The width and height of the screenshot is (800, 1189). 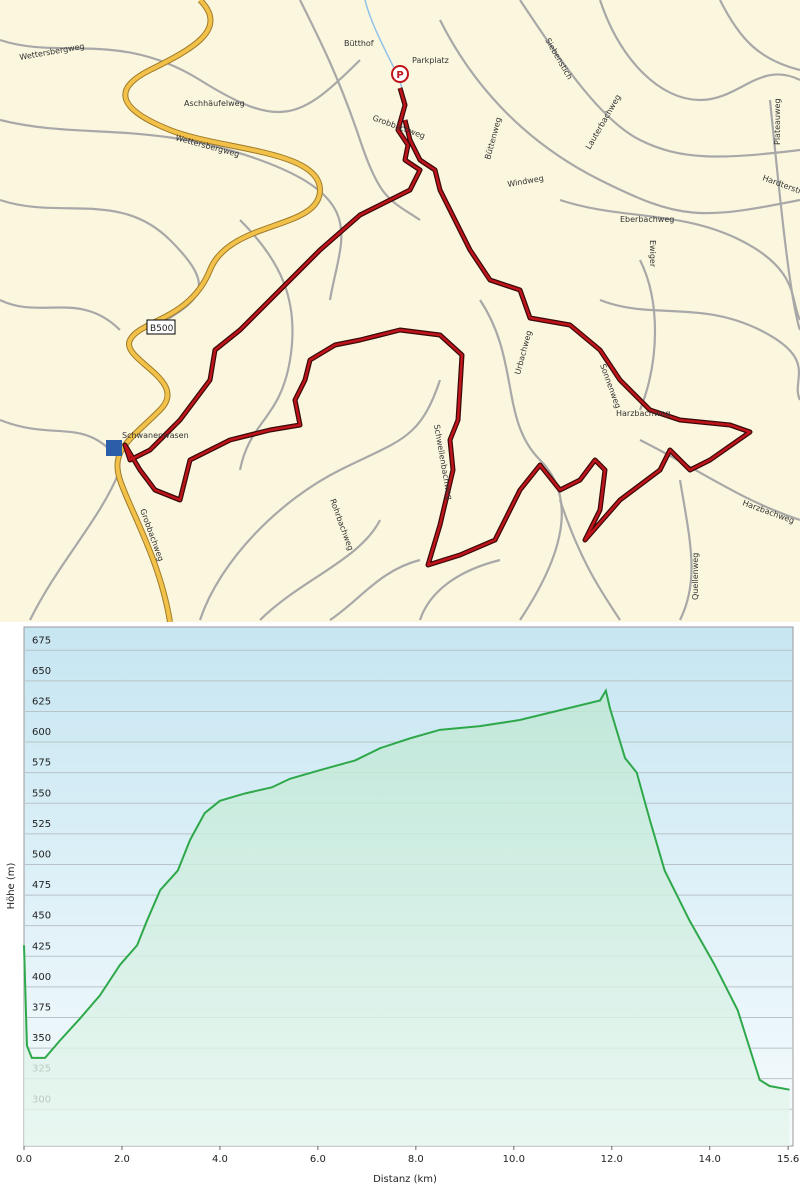 I want to click on x-tick-label: 6.0, so click(x=318, y=1159).